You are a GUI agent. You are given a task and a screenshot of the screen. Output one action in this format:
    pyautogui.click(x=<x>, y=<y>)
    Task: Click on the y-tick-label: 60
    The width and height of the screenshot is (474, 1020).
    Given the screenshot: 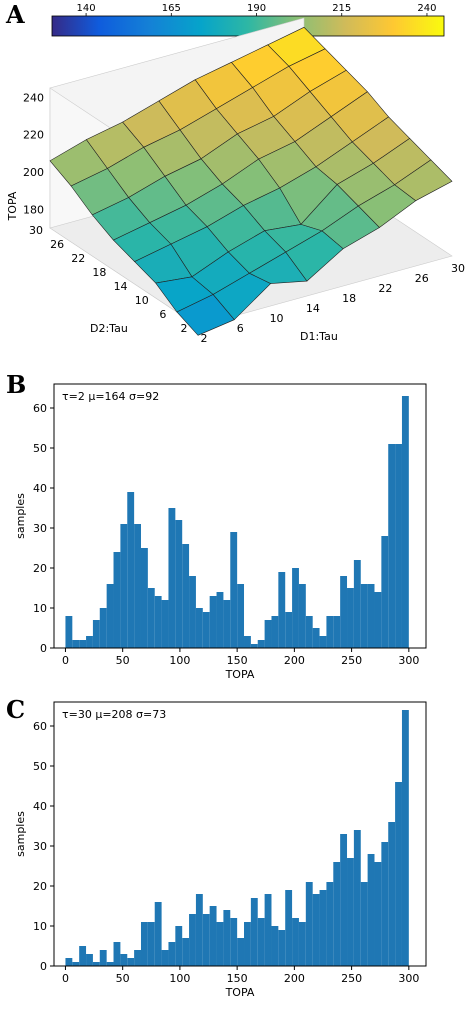 What is the action you would take?
    pyautogui.click(x=40, y=726)
    